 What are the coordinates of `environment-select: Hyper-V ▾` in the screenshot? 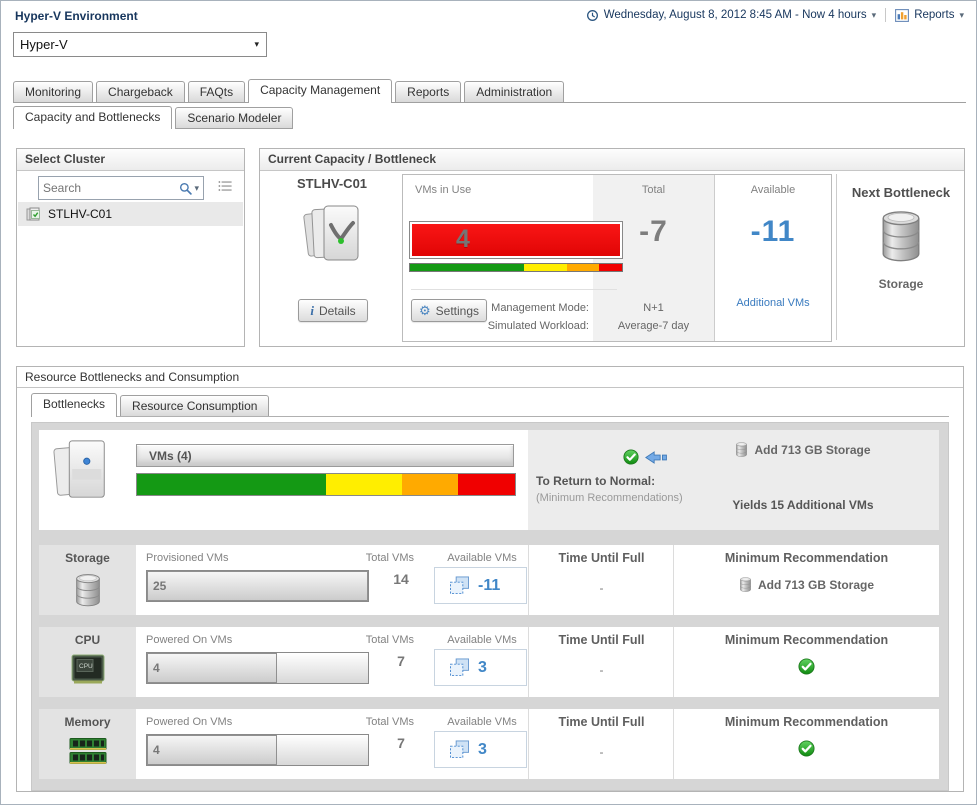 It's located at (140, 44).